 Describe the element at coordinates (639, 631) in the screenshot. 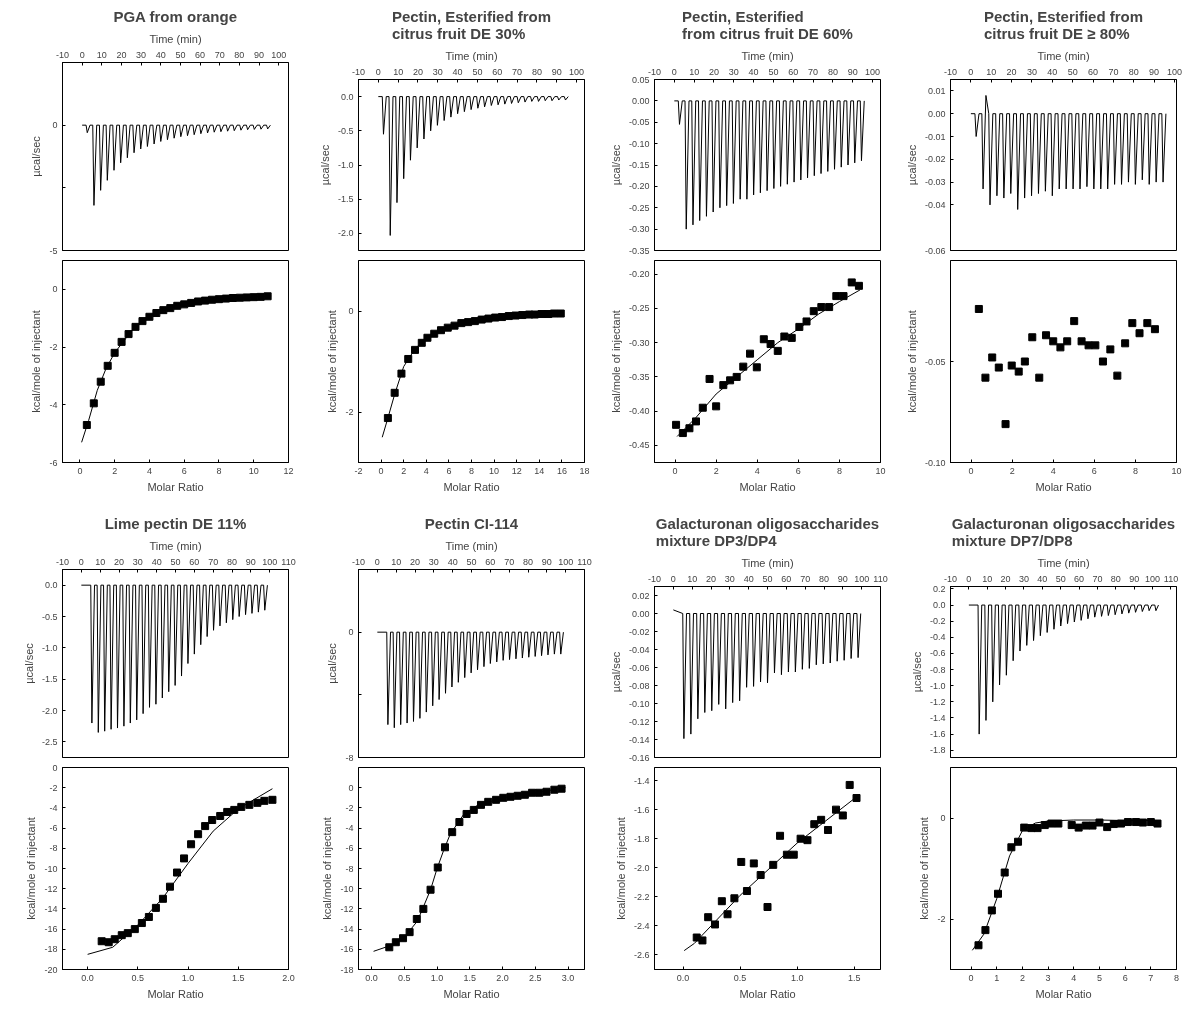

I see `y-tick-label: -0.02` at that location.